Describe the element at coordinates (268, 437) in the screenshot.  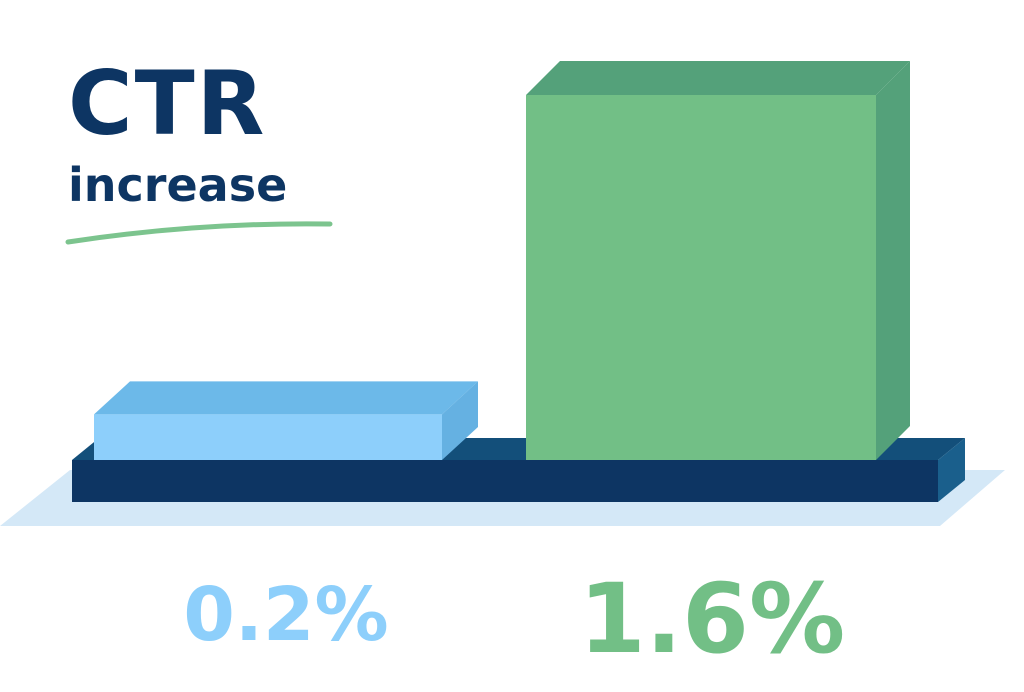
I see `bar-1-front` at that location.